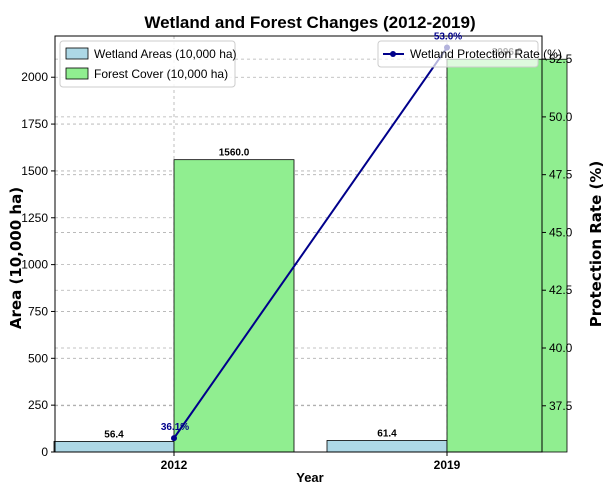 The width and height of the screenshot is (606, 491). Describe the element at coordinates (311, 462) in the screenshot. I see `x-axis: 2012 2019` at that location.